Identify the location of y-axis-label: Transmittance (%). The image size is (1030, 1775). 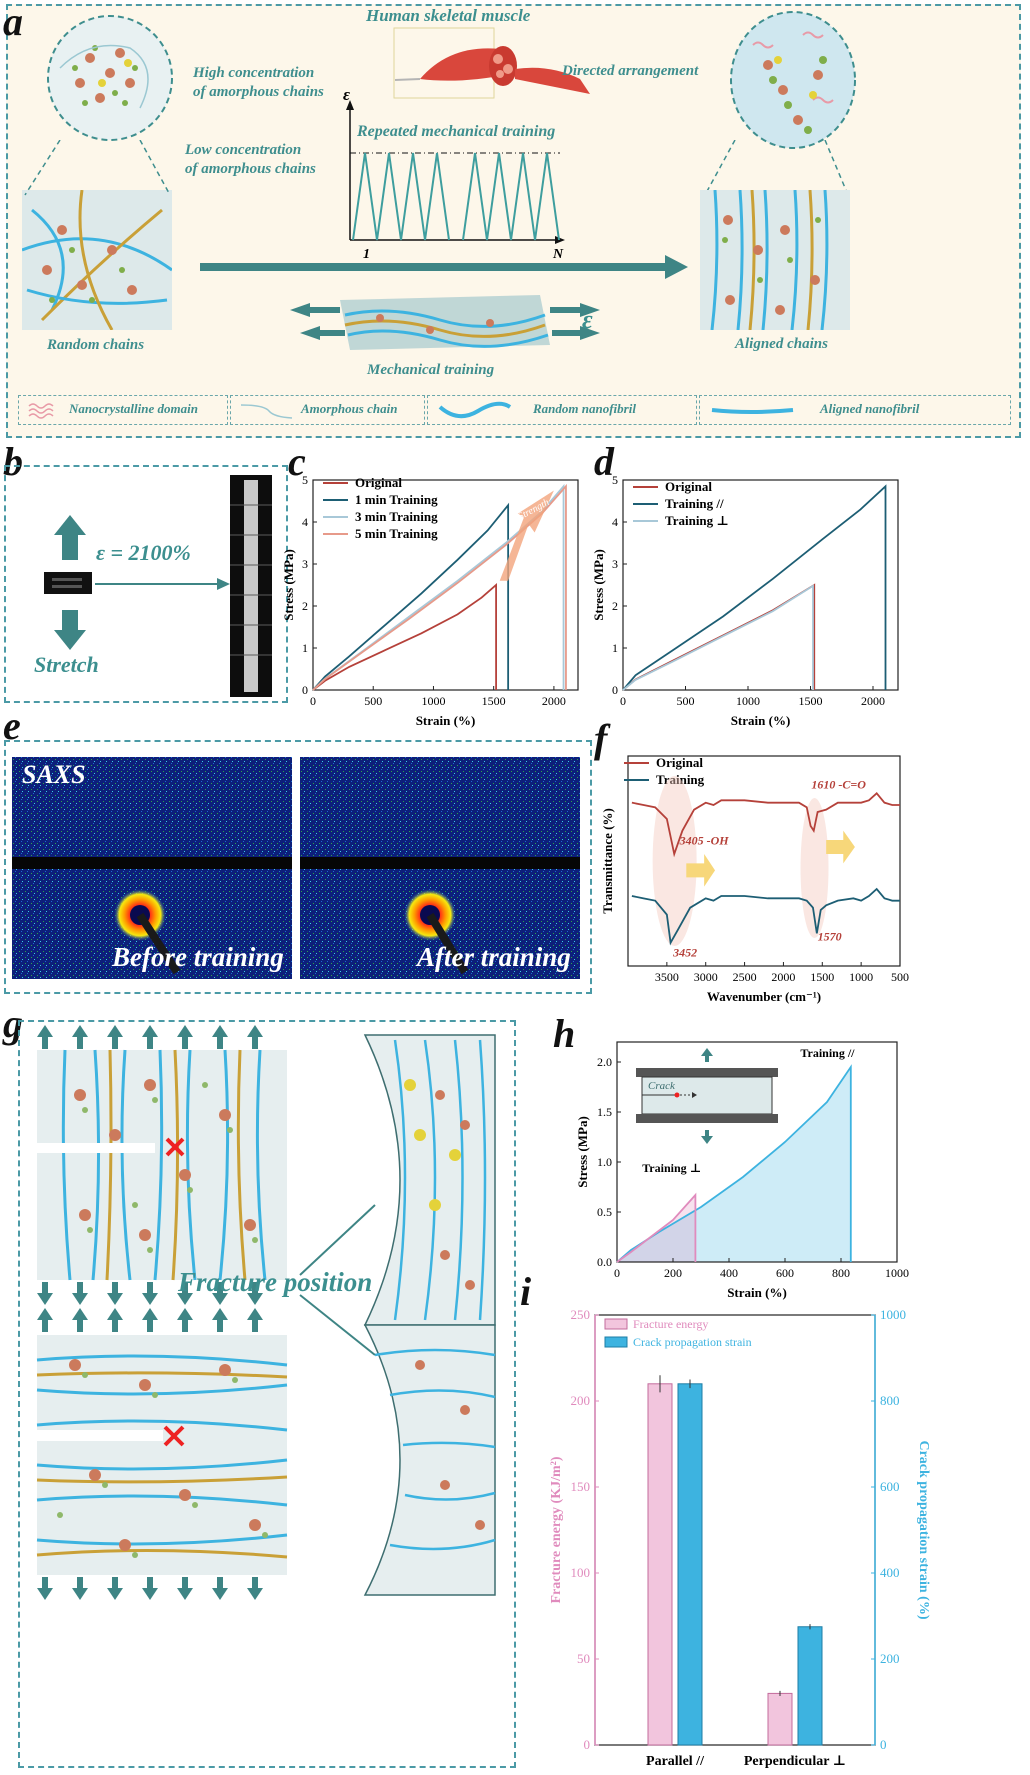
(607, 861).